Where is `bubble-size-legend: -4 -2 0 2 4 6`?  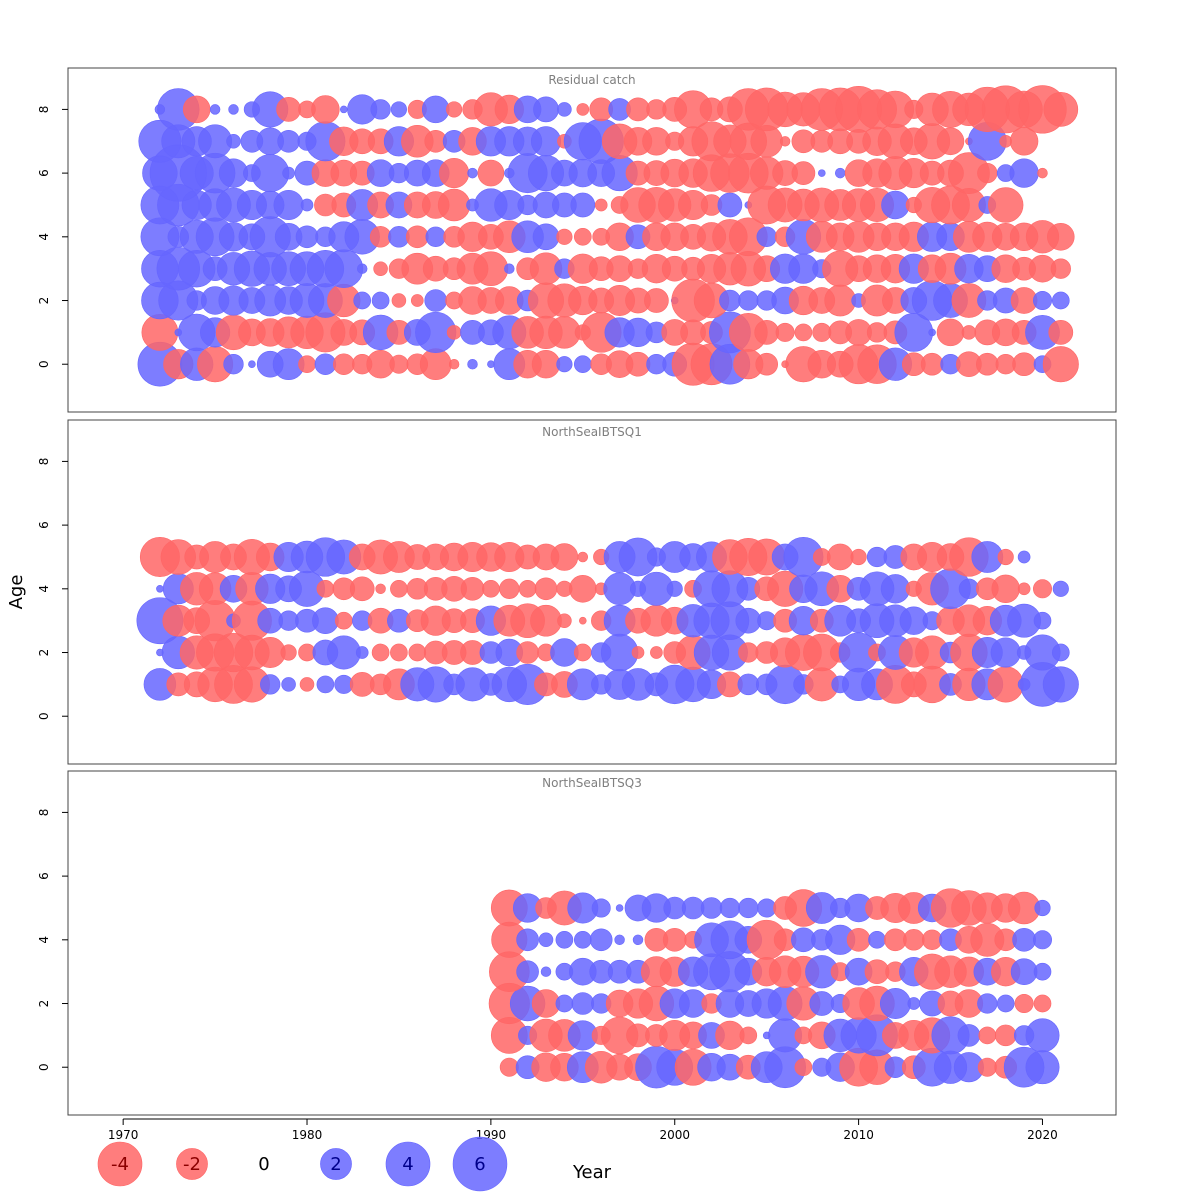
bubble-size-legend: -4 -2 0 2 4 6 is located at coordinates (302, 1164).